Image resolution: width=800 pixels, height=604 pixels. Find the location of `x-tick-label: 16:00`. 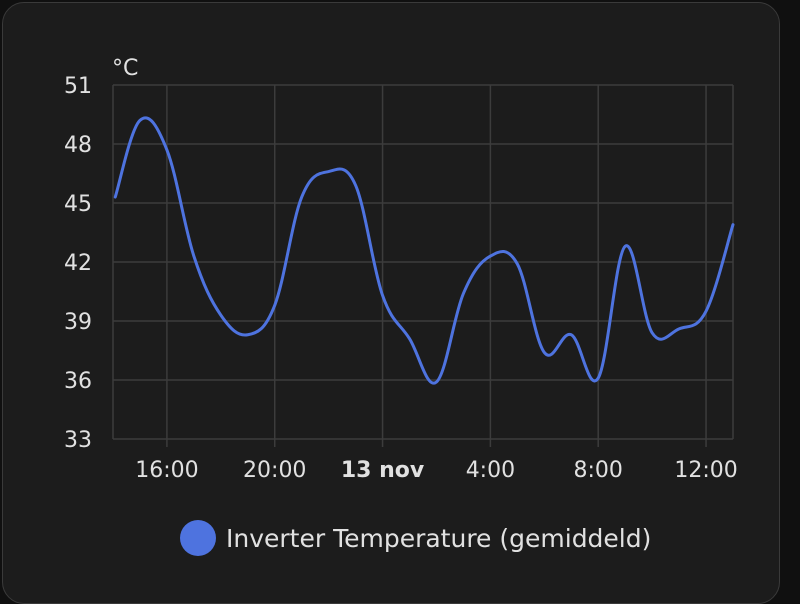

x-tick-label: 16:00 is located at coordinates (166, 470).